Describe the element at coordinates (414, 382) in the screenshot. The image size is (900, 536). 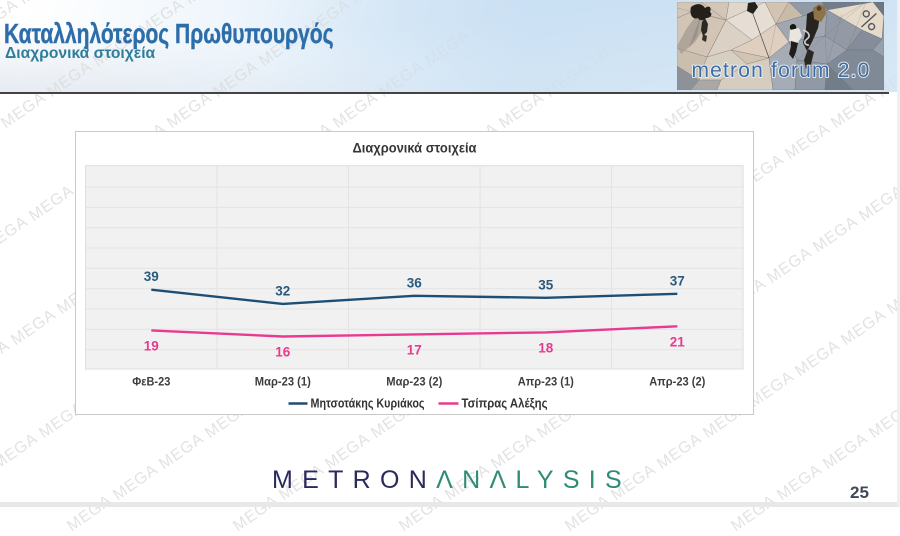
I see `svg-text: Μαρ-23 (2)` at that location.